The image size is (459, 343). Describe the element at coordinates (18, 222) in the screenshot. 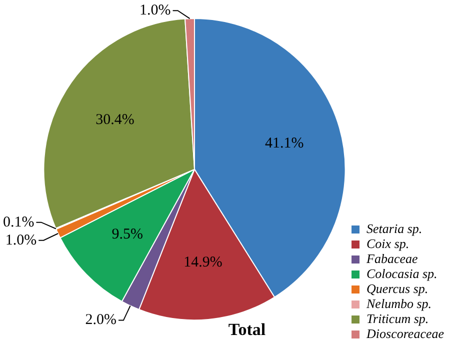

I see `data-label: 0.1%` at that location.